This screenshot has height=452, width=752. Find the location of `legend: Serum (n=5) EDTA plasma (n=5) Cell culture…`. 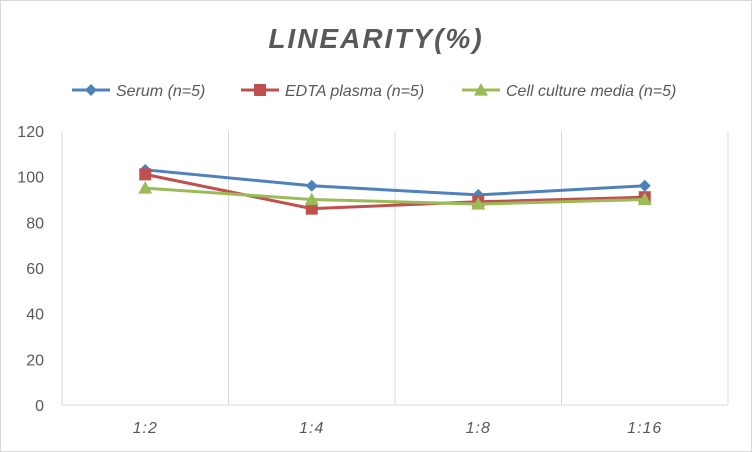

legend: Serum (n=5) EDTA plasma (n=5) Cell culture… is located at coordinates (374, 91).